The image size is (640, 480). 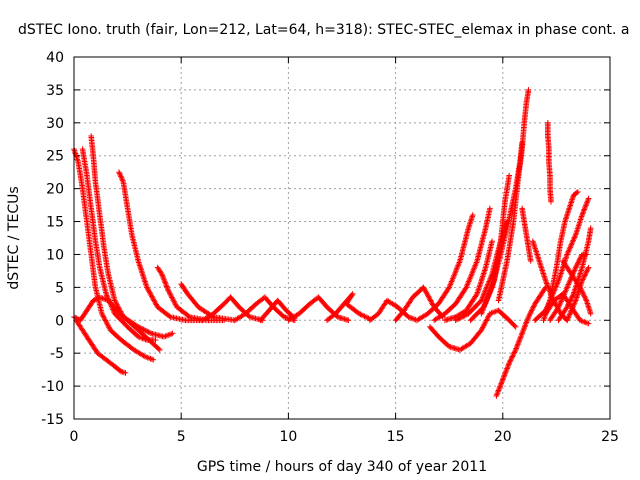 What do you see at coordinates (52, 420) in the screenshot?
I see `y-tick-label: -15` at bounding box center [52, 420].